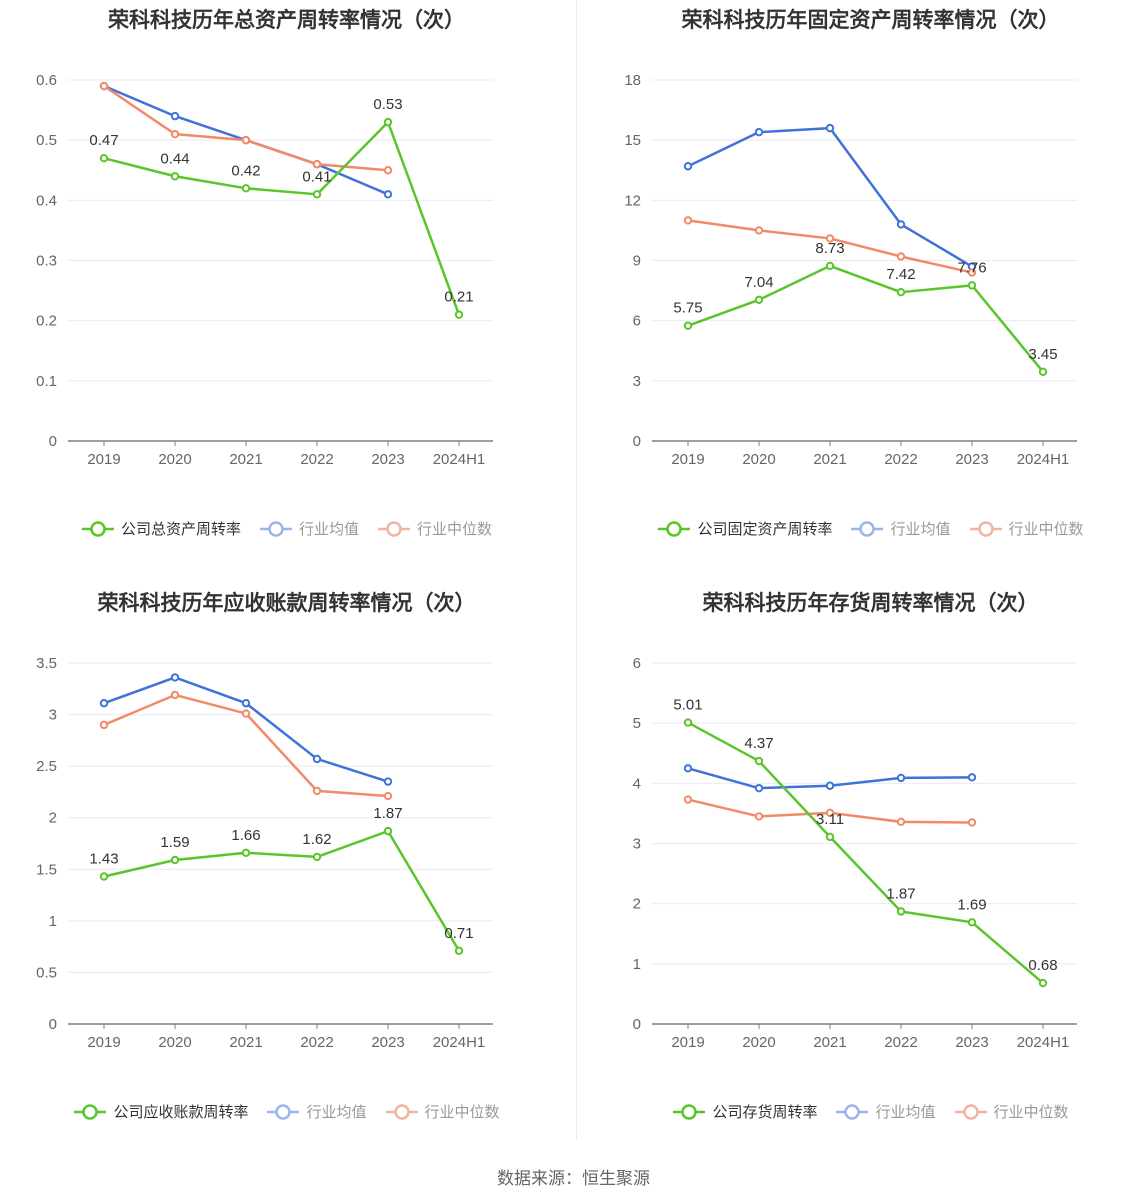  What do you see at coordinates (281, 207) in the screenshot?
I see `company-series: 0.47 0.44 0.42 0.41 0.53 0.21` at bounding box center [281, 207].